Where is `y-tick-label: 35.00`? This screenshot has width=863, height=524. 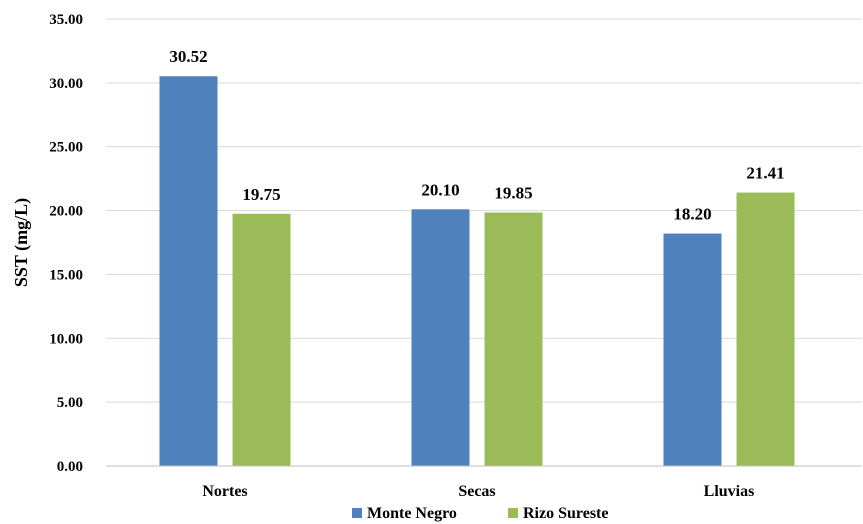
y-tick-label: 35.00 is located at coordinates (66, 20).